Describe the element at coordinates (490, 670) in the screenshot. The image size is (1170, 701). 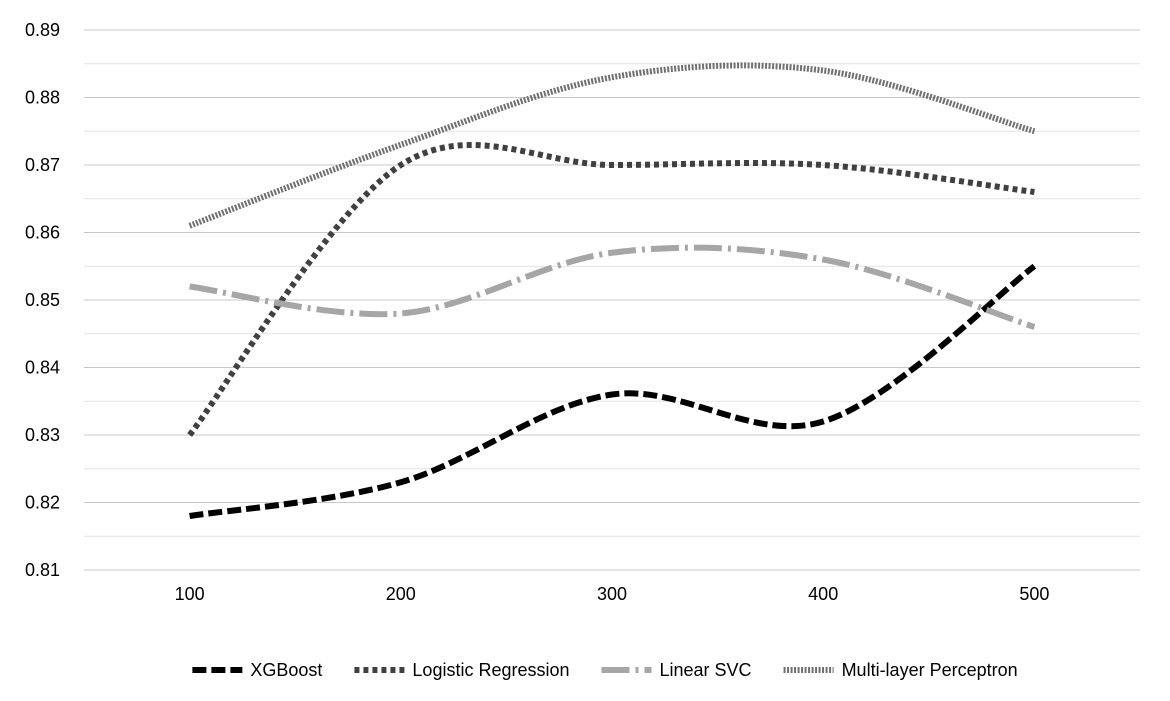
I see `legend-label: Logistic Regression` at that location.